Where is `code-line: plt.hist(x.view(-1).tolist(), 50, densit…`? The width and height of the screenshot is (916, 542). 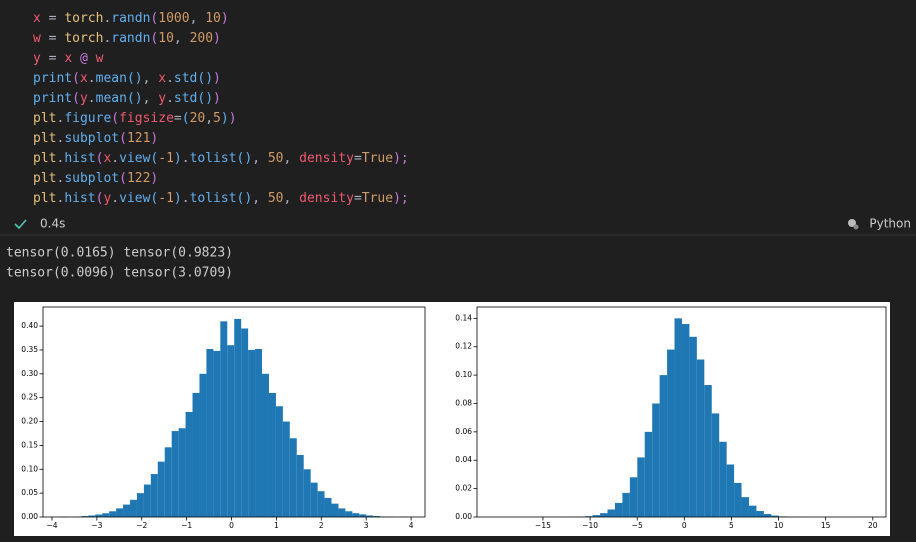
code-line: plt.hist(x.view(-1).tolist(), 50, densit… is located at coordinates (221, 158).